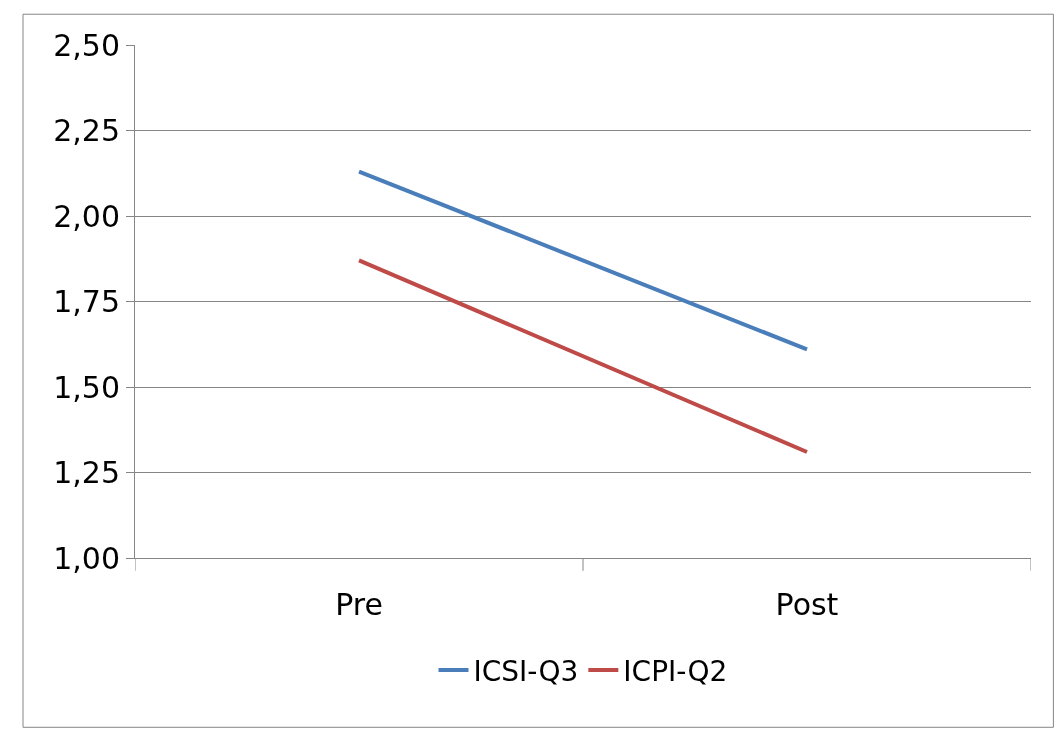 The height and width of the screenshot is (738, 1061). Describe the element at coordinates (86, 558) in the screenshot. I see `y-tick-label: 1,00` at that location.